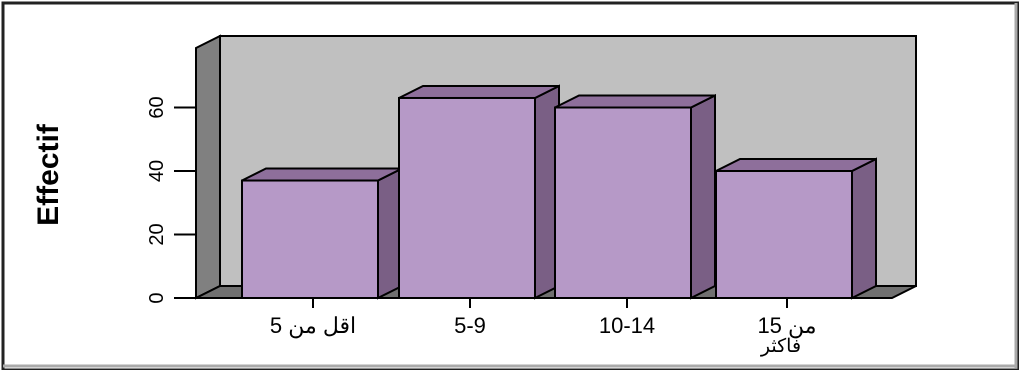 The image size is (1019, 375). I want to click on x-tick-label-line2: فاكثر, so click(780, 346).